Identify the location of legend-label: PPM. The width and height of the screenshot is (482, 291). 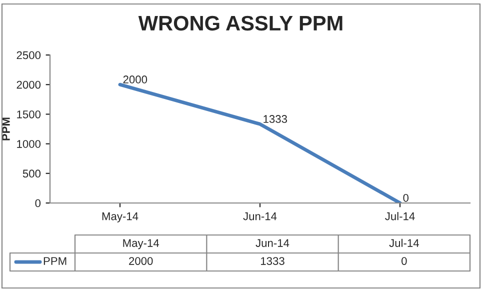
(55, 261).